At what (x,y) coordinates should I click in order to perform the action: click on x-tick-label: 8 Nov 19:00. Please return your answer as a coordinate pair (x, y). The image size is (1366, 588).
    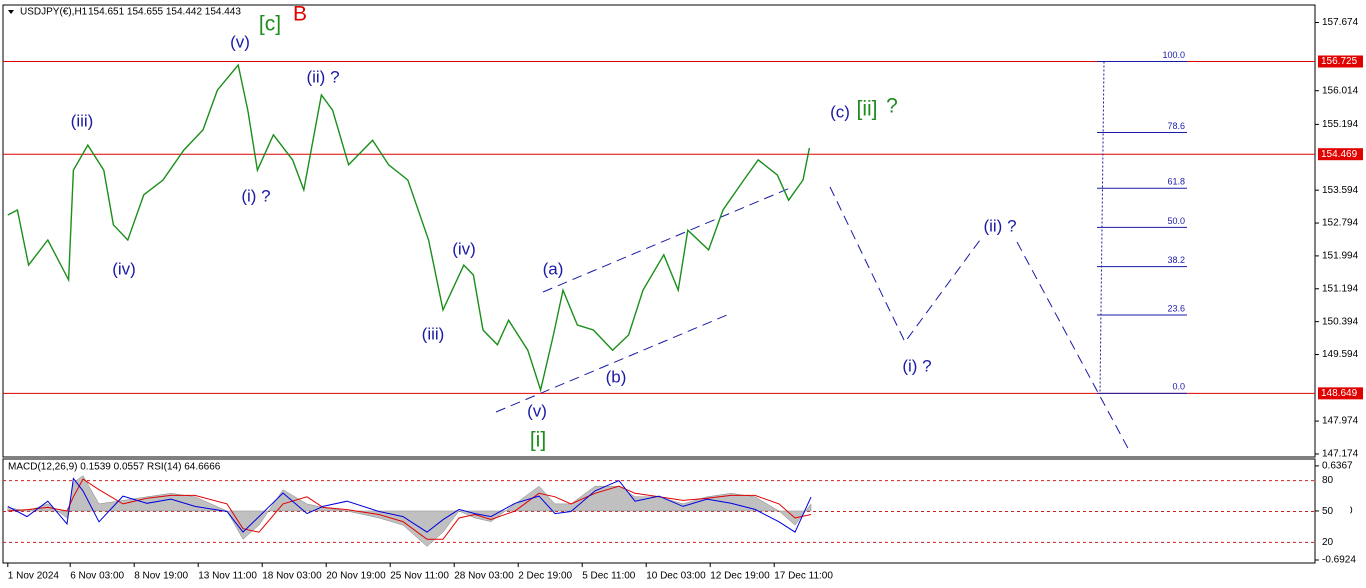
    Looking at the image, I should click on (161, 576).